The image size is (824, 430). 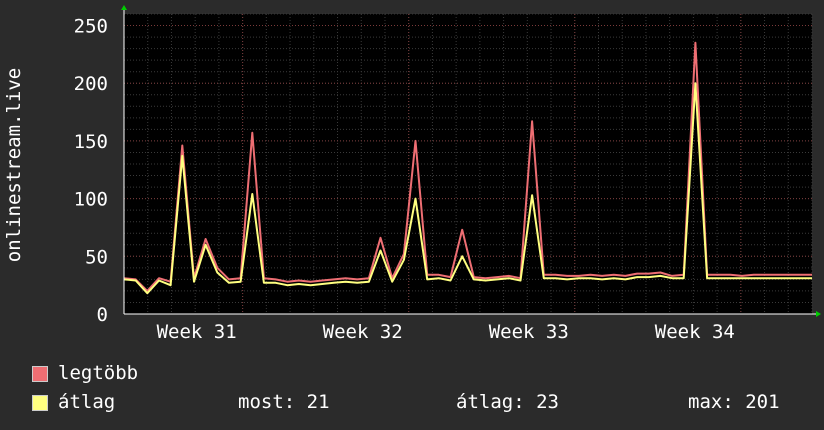 What do you see at coordinates (363, 332) in the screenshot?
I see `x-tick-label: Week 32` at bounding box center [363, 332].